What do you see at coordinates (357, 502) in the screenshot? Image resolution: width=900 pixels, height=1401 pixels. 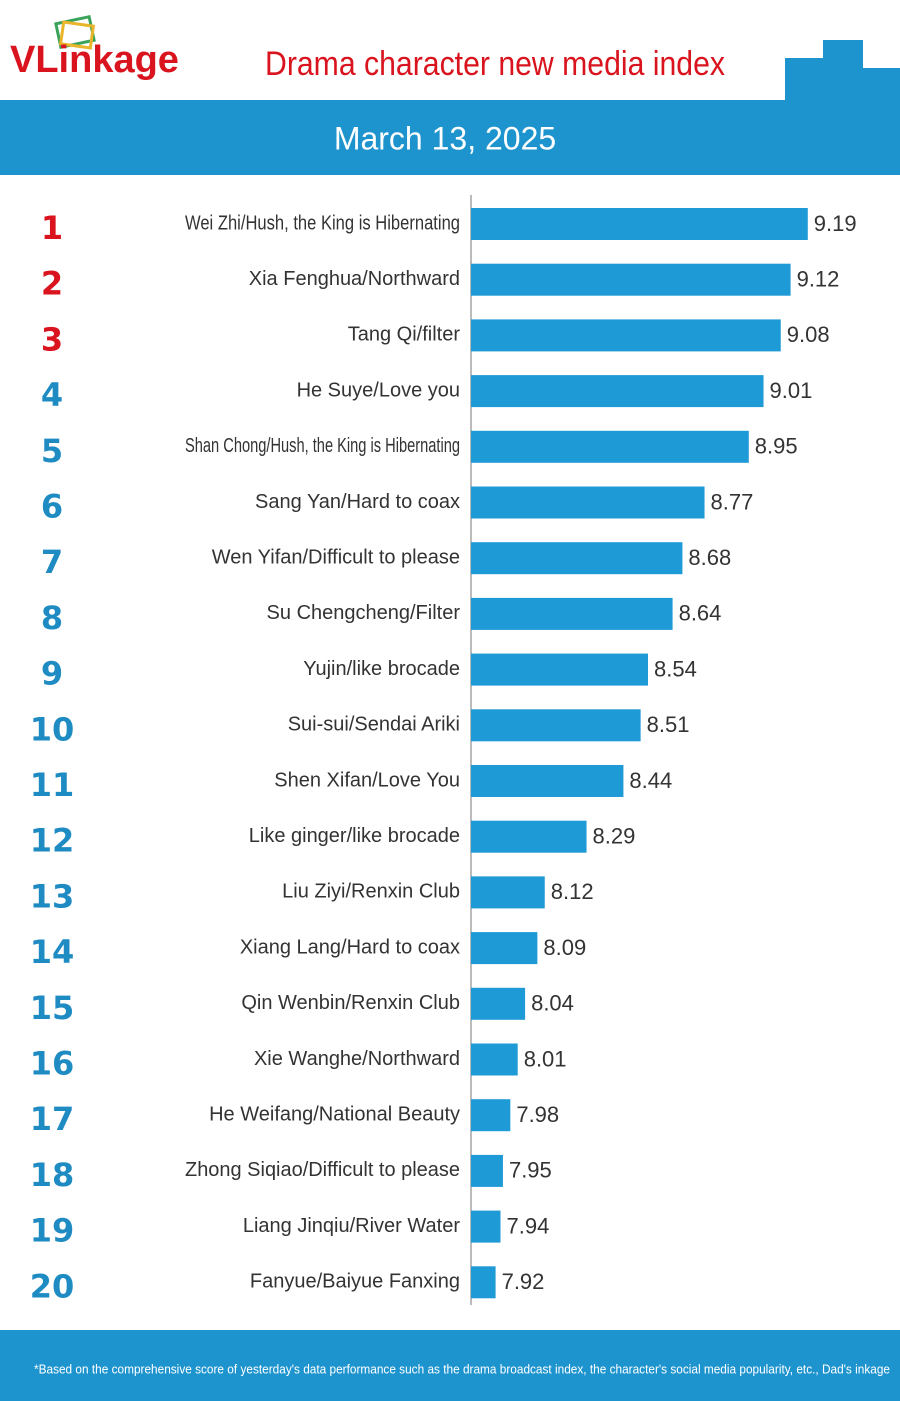 I see `category-label: Sang Yan/Hard to coax` at bounding box center [357, 502].